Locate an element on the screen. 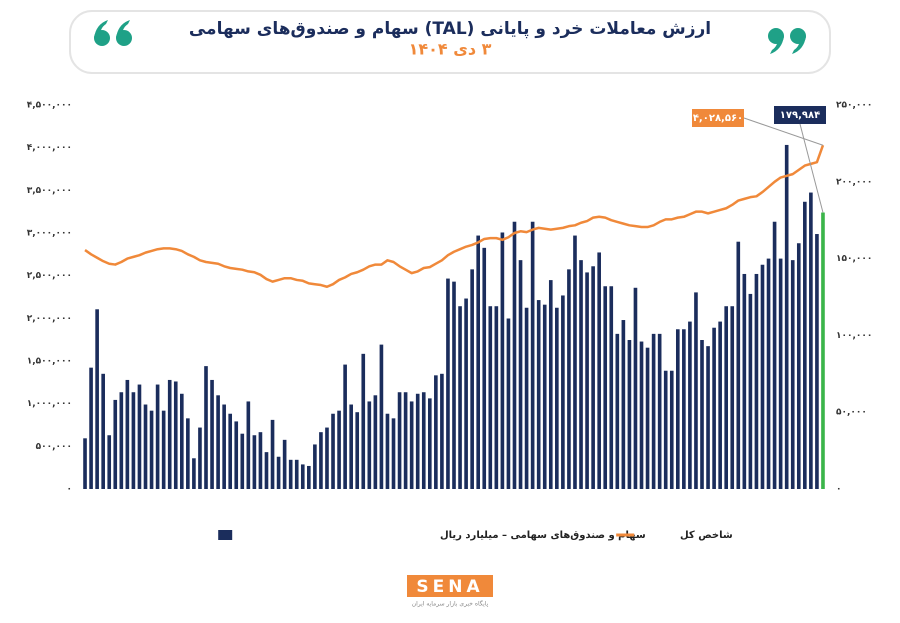 This screenshot has height=623, width=900. quote-right is located at coordinates (787, 41).